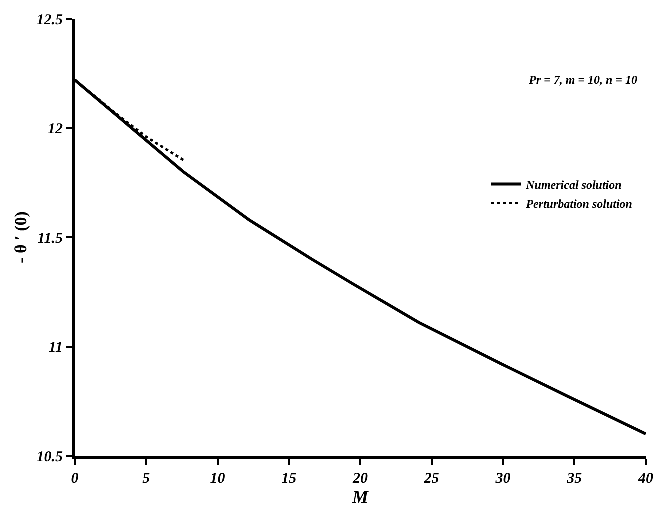  Describe the element at coordinates (503, 479) in the screenshot. I see `x-tick-label: 30` at that location.